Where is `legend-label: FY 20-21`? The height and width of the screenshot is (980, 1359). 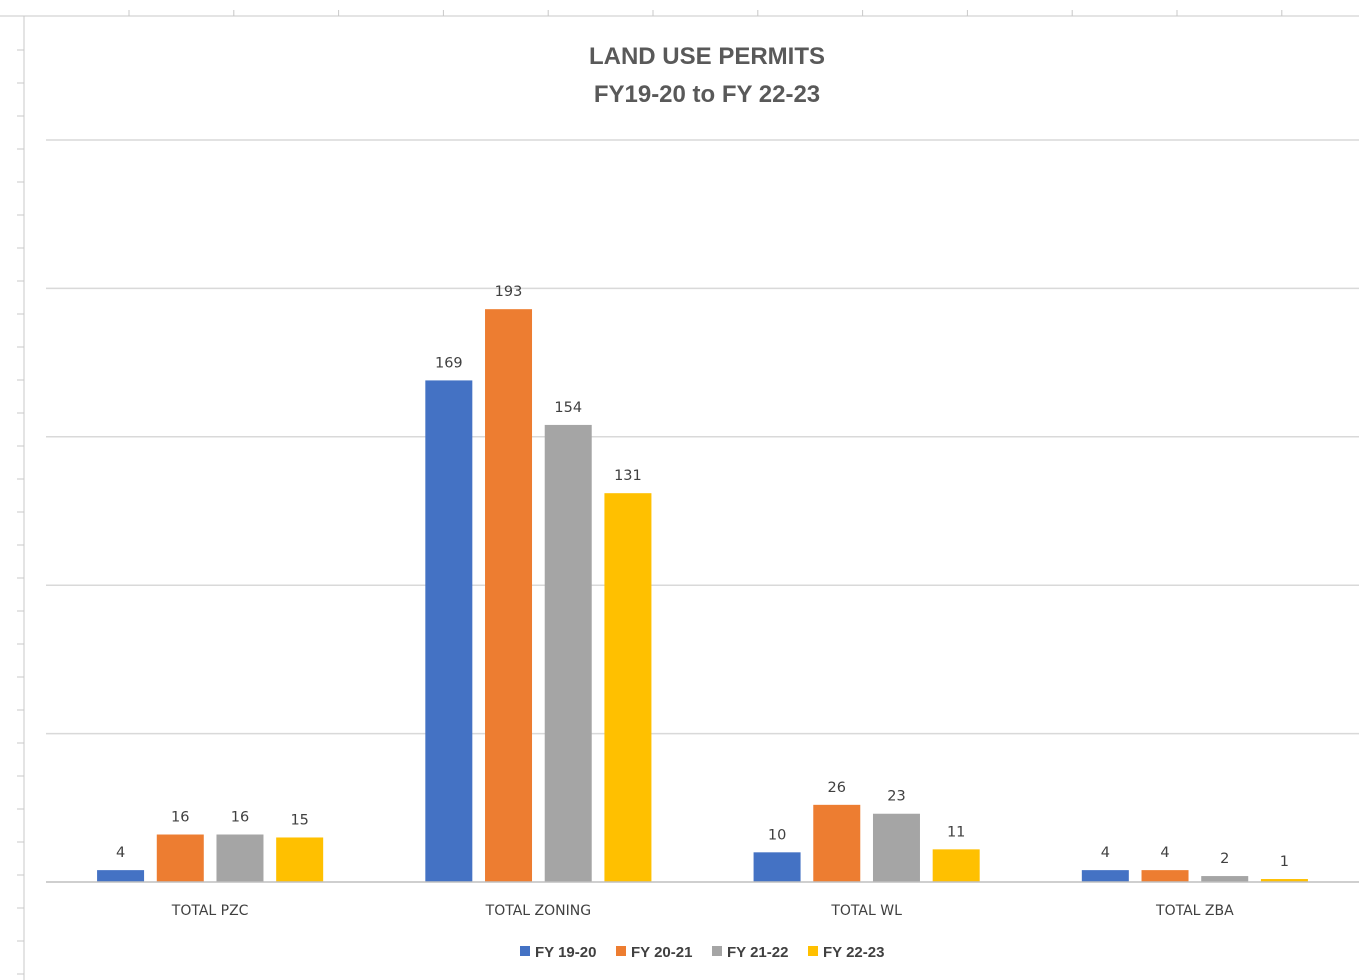
legend-label: FY 20-21 is located at coordinates (661, 952).